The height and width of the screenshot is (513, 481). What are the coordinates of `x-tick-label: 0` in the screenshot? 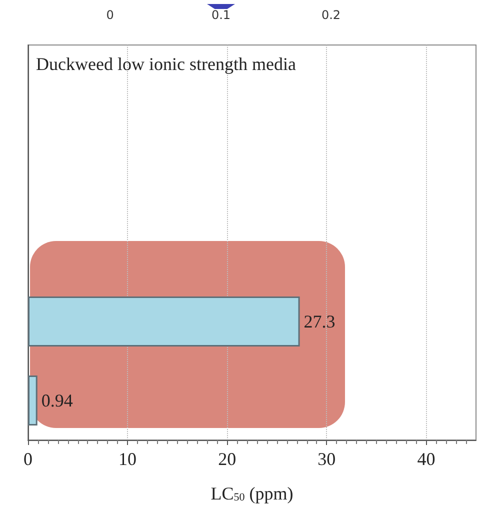 It's located at (28, 459).